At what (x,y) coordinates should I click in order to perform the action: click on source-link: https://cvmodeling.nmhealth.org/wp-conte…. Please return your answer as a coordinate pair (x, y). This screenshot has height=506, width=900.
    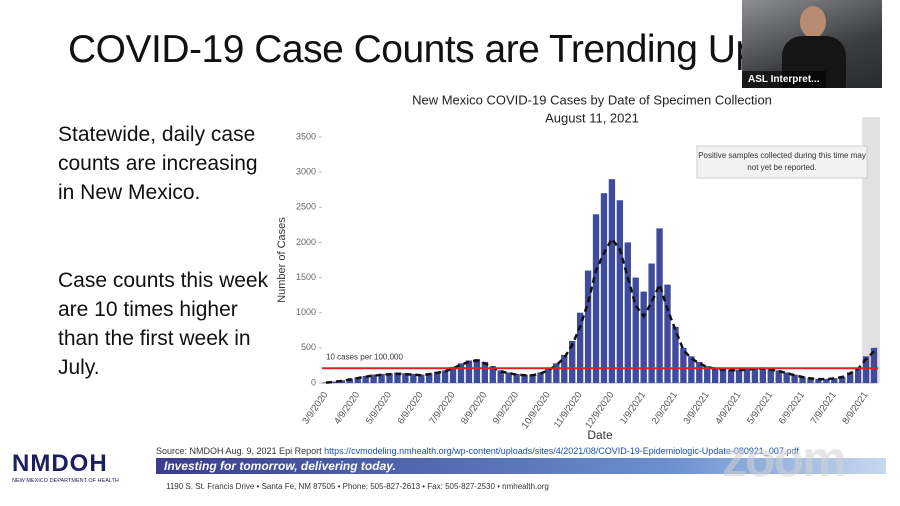
    Looking at the image, I should click on (561, 451).